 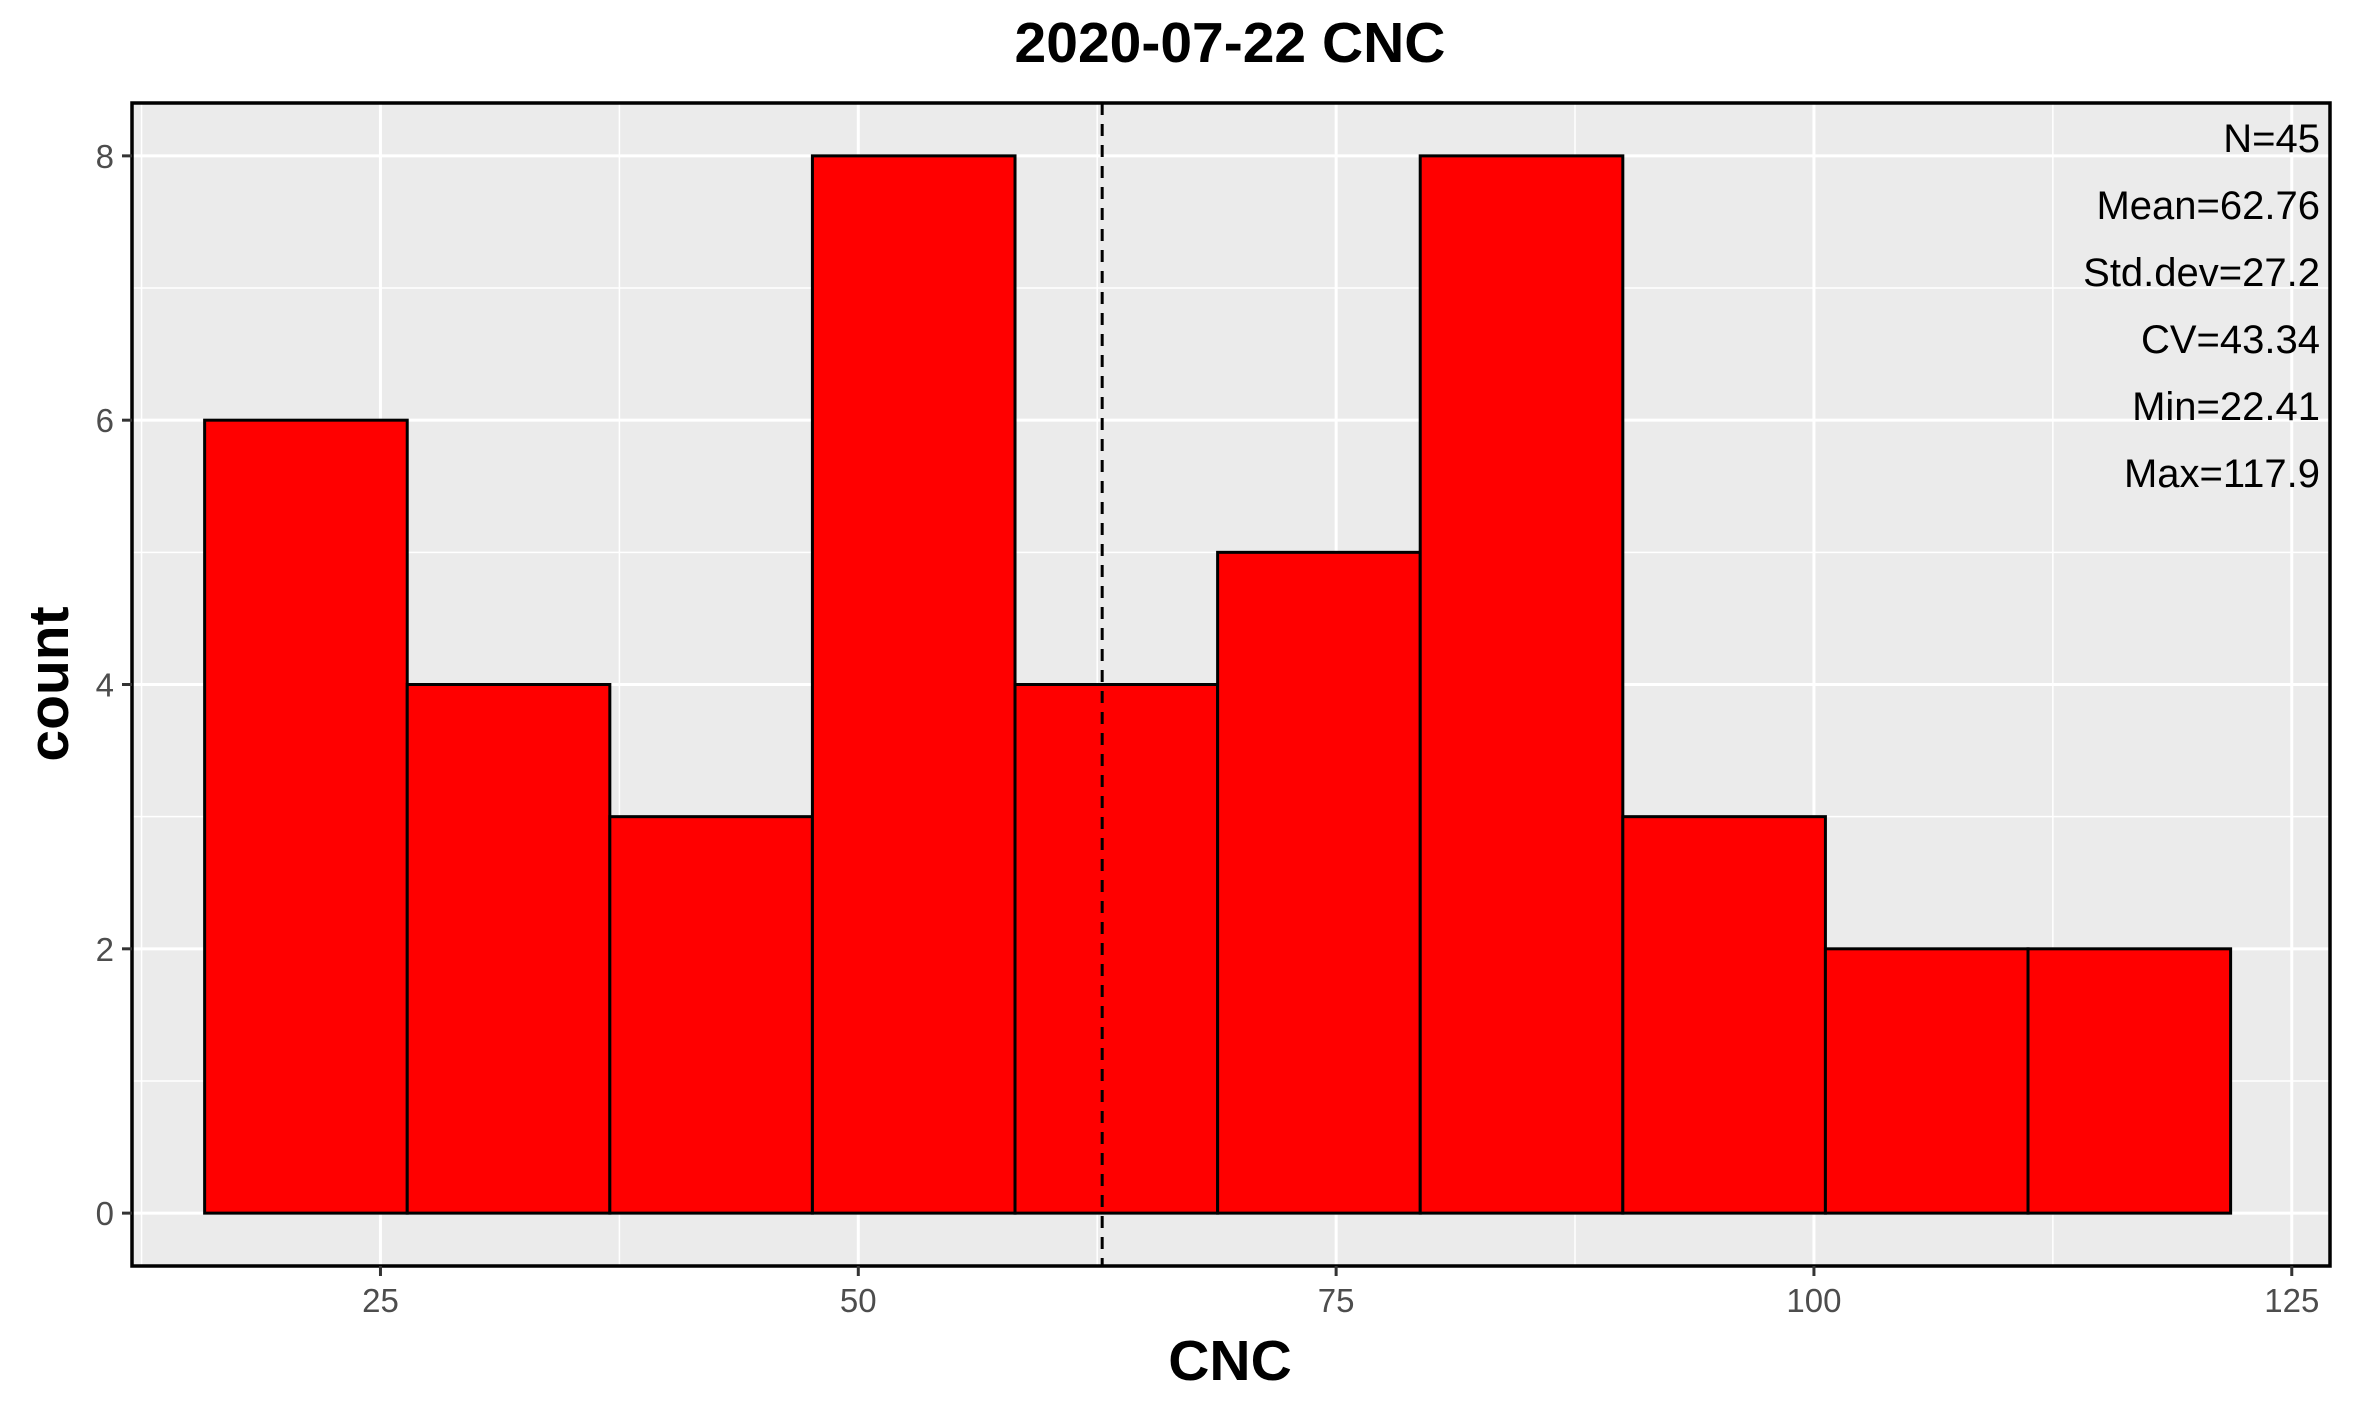 I want to click on x-tick-label: 25, so click(x=380, y=1300).